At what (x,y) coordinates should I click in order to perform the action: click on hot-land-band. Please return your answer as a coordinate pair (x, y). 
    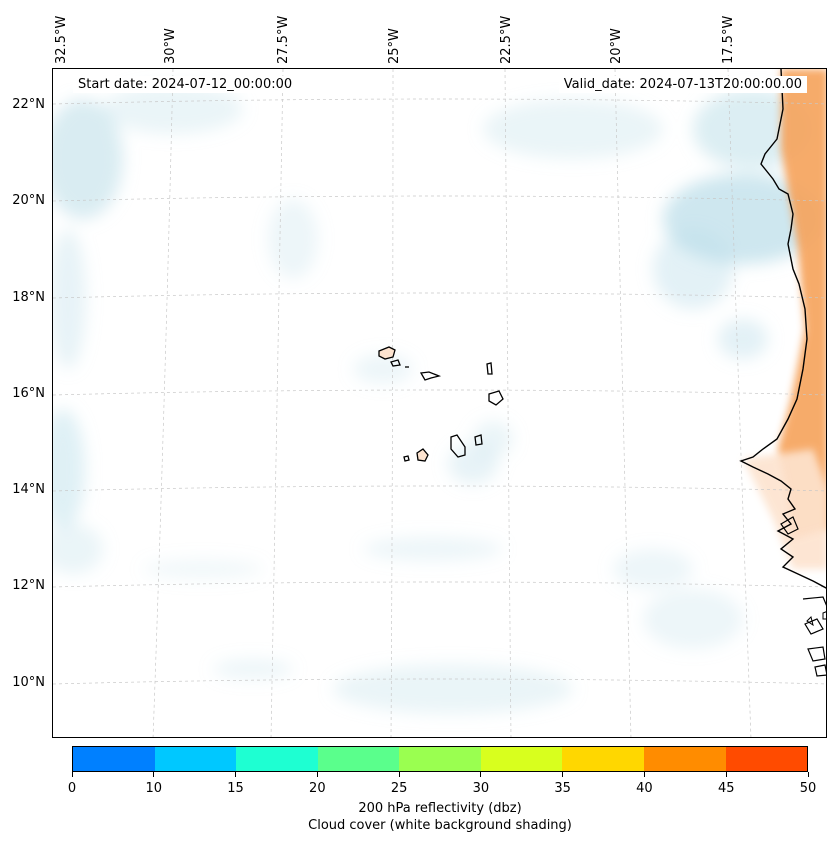
    Looking at the image, I should click on (802, 304).